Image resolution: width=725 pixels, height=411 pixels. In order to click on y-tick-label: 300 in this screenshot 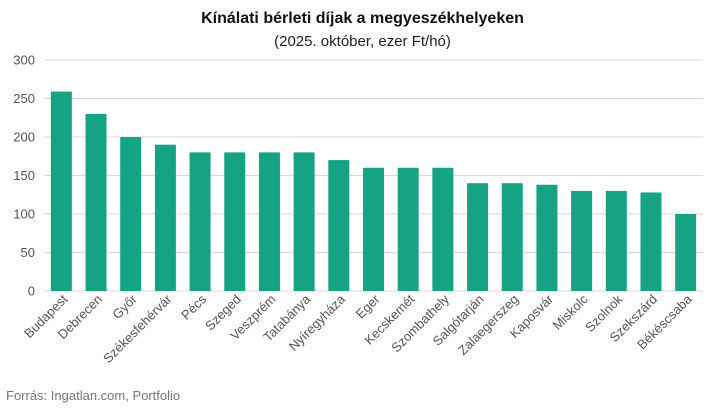, I will do `click(24, 60)`.